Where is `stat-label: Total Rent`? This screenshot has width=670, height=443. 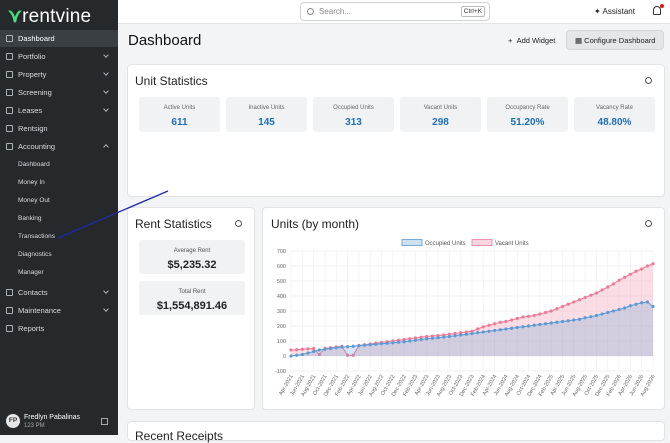 stat-label: Total Rent is located at coordinates (192, 292).